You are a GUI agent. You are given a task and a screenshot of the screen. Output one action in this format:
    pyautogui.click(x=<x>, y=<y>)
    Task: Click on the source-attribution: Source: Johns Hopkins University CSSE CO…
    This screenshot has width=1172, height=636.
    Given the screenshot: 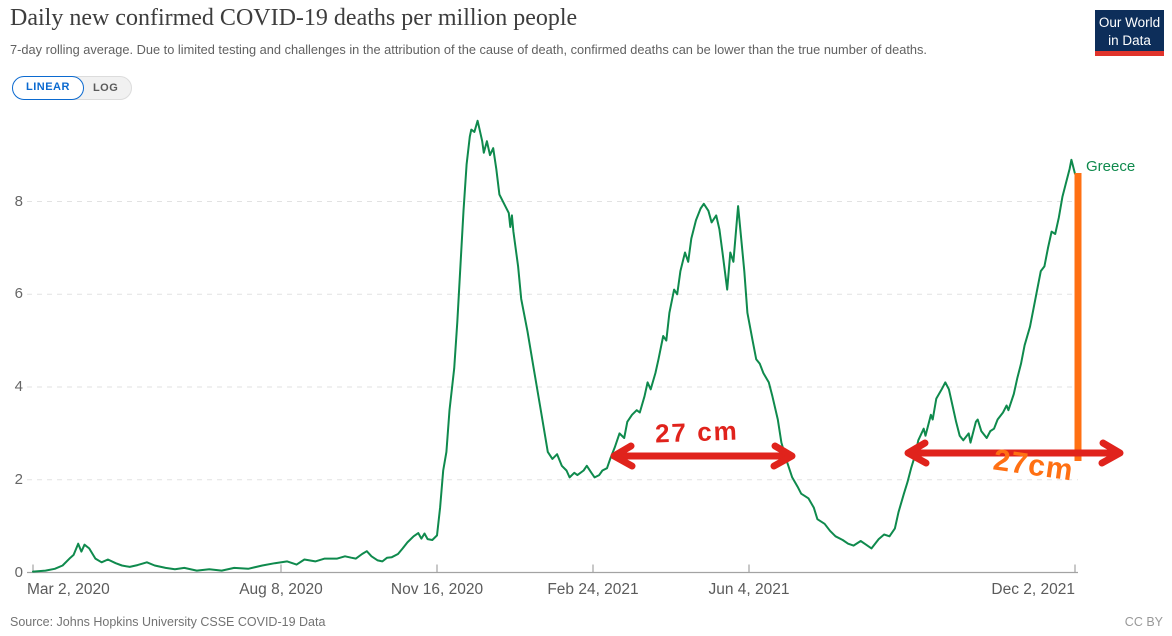 What is the action you would take?
    pyautogui.click(x=168, y=622)
    